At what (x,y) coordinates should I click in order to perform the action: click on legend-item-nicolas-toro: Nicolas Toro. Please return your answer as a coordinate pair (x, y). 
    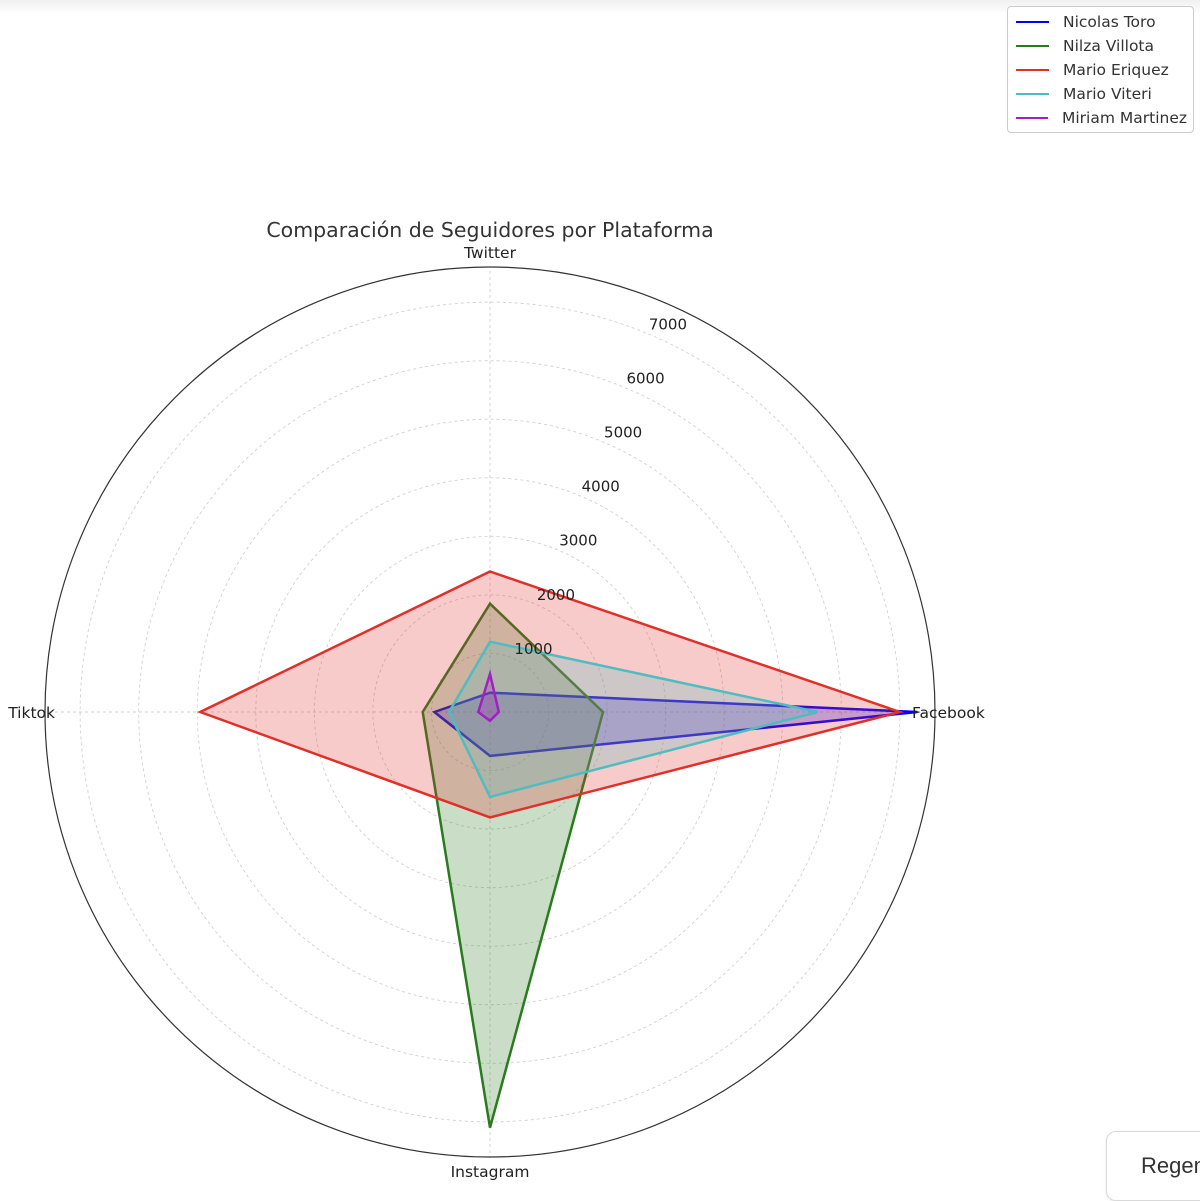
    Looking at the image, I should click on (1100, 22).